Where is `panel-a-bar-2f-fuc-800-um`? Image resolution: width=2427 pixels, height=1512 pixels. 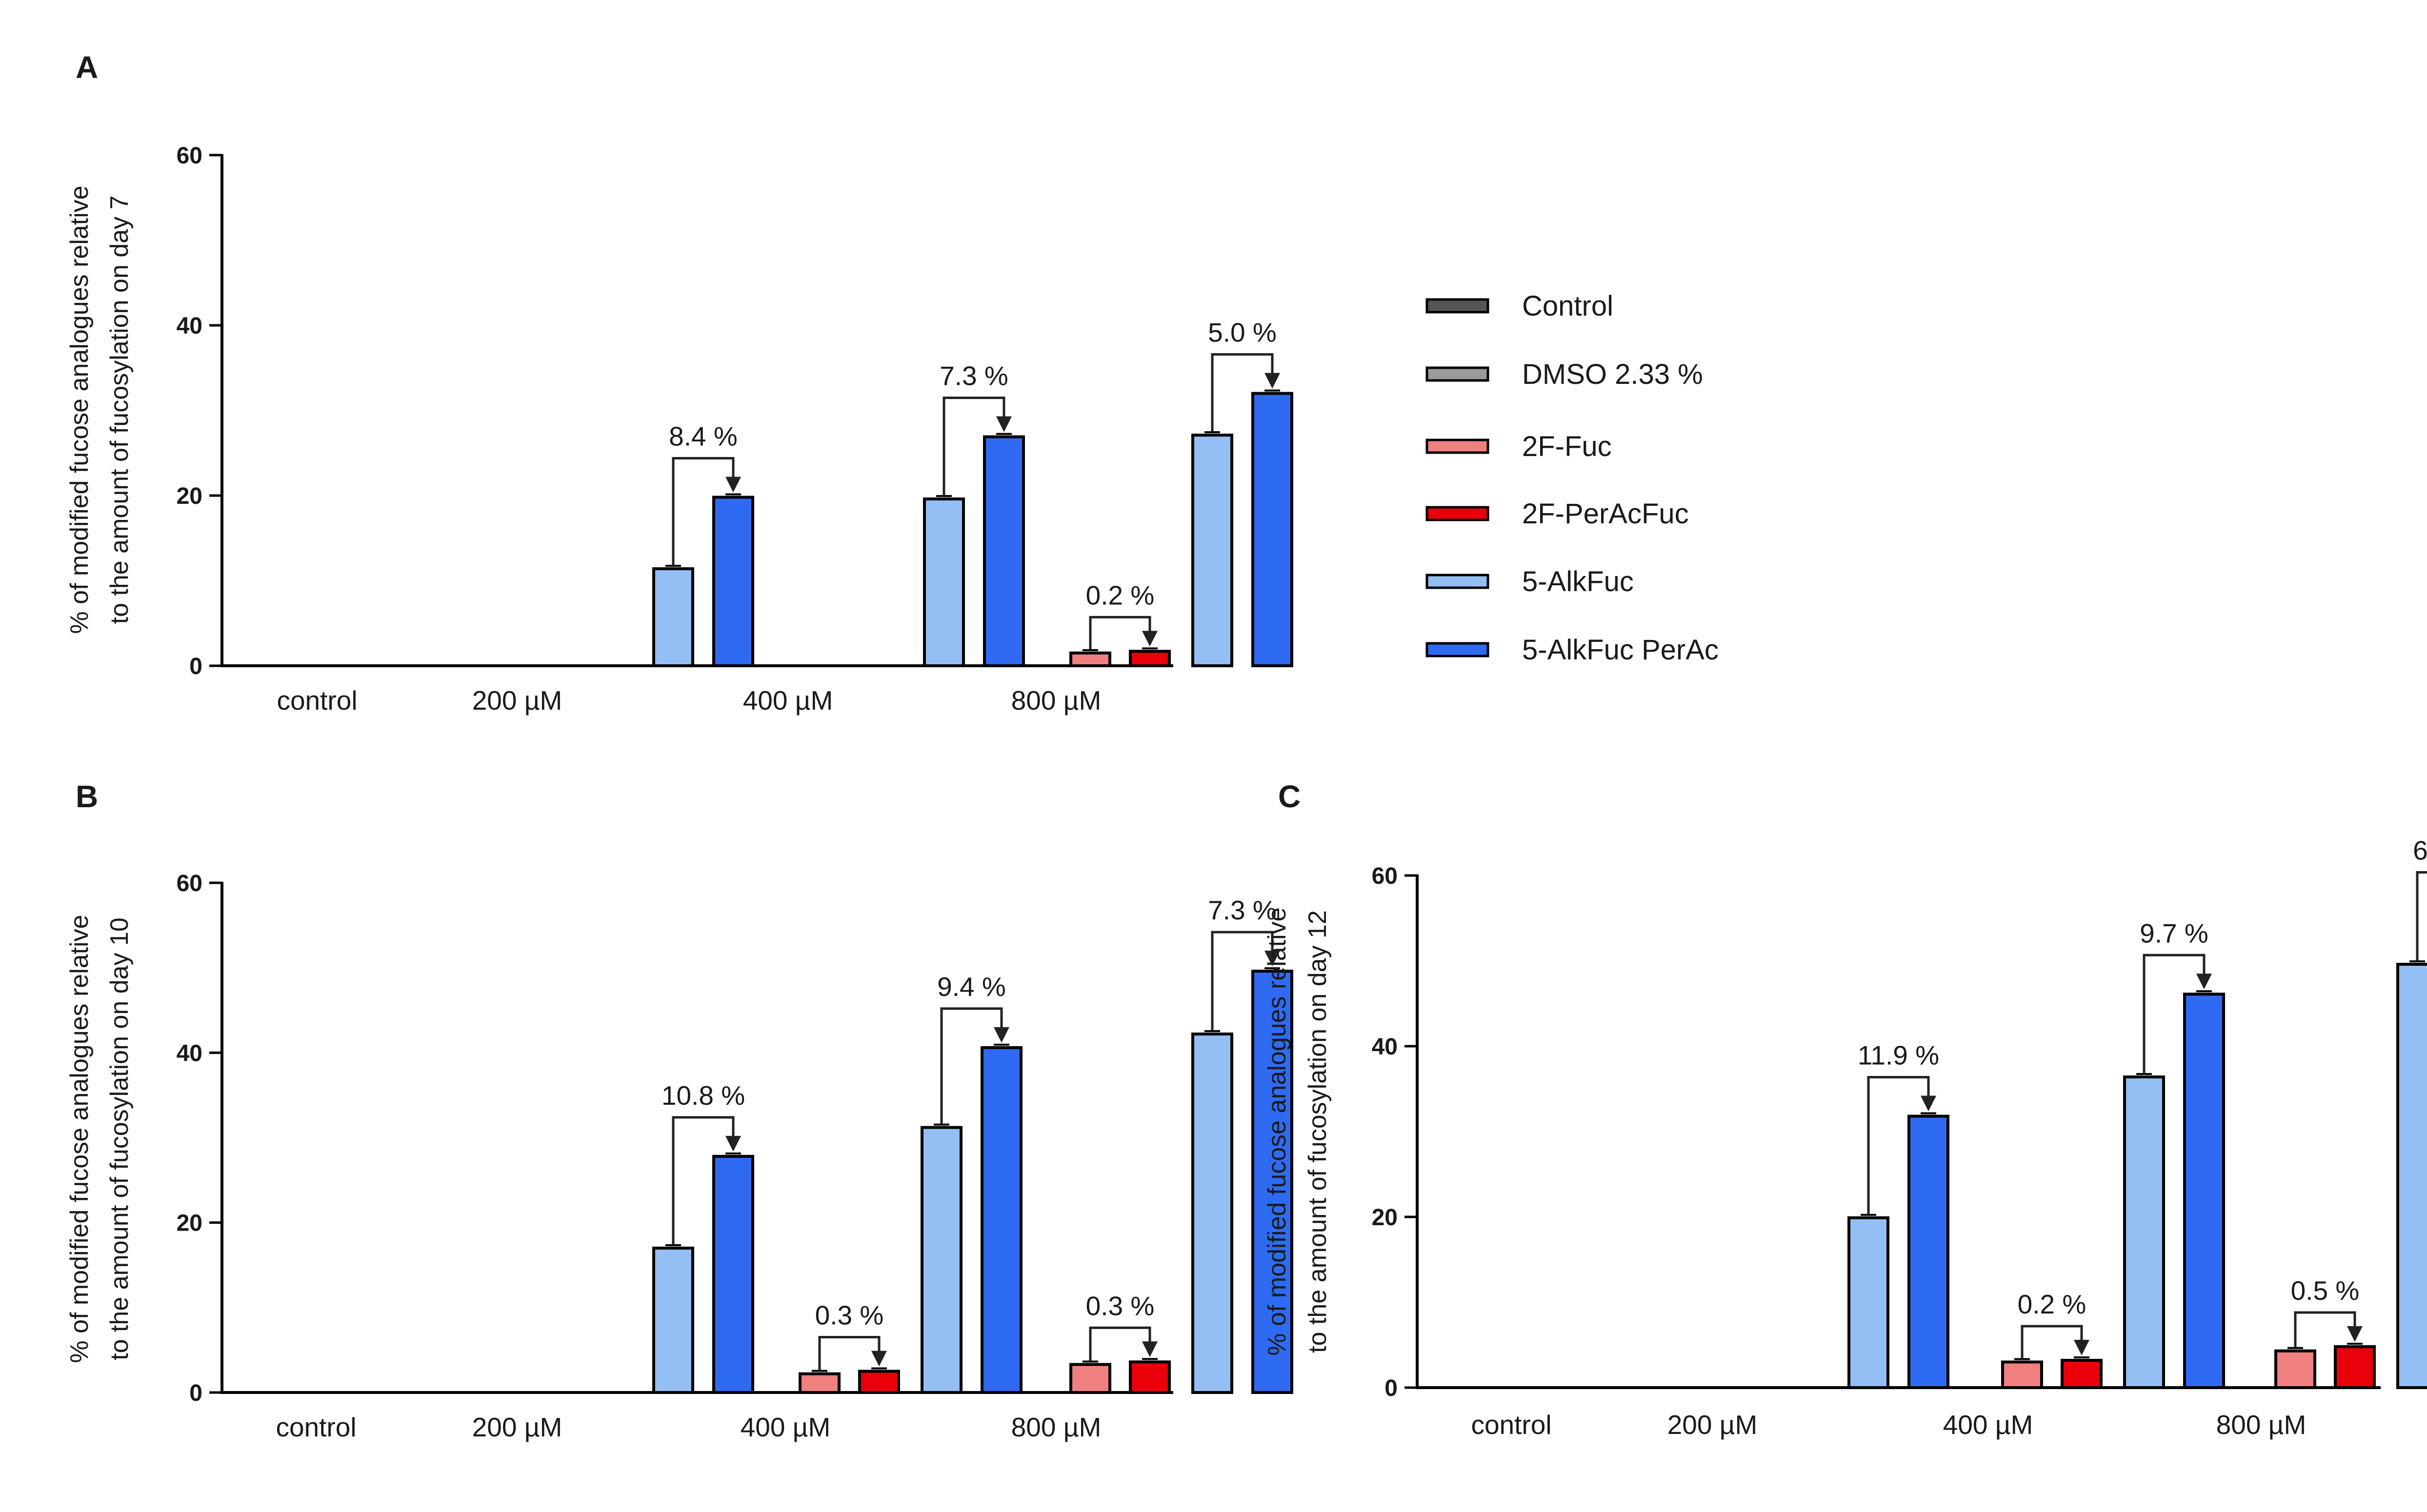
panel-a-bar-2f-fuc-800-um is located at coordinates (1090, 659).